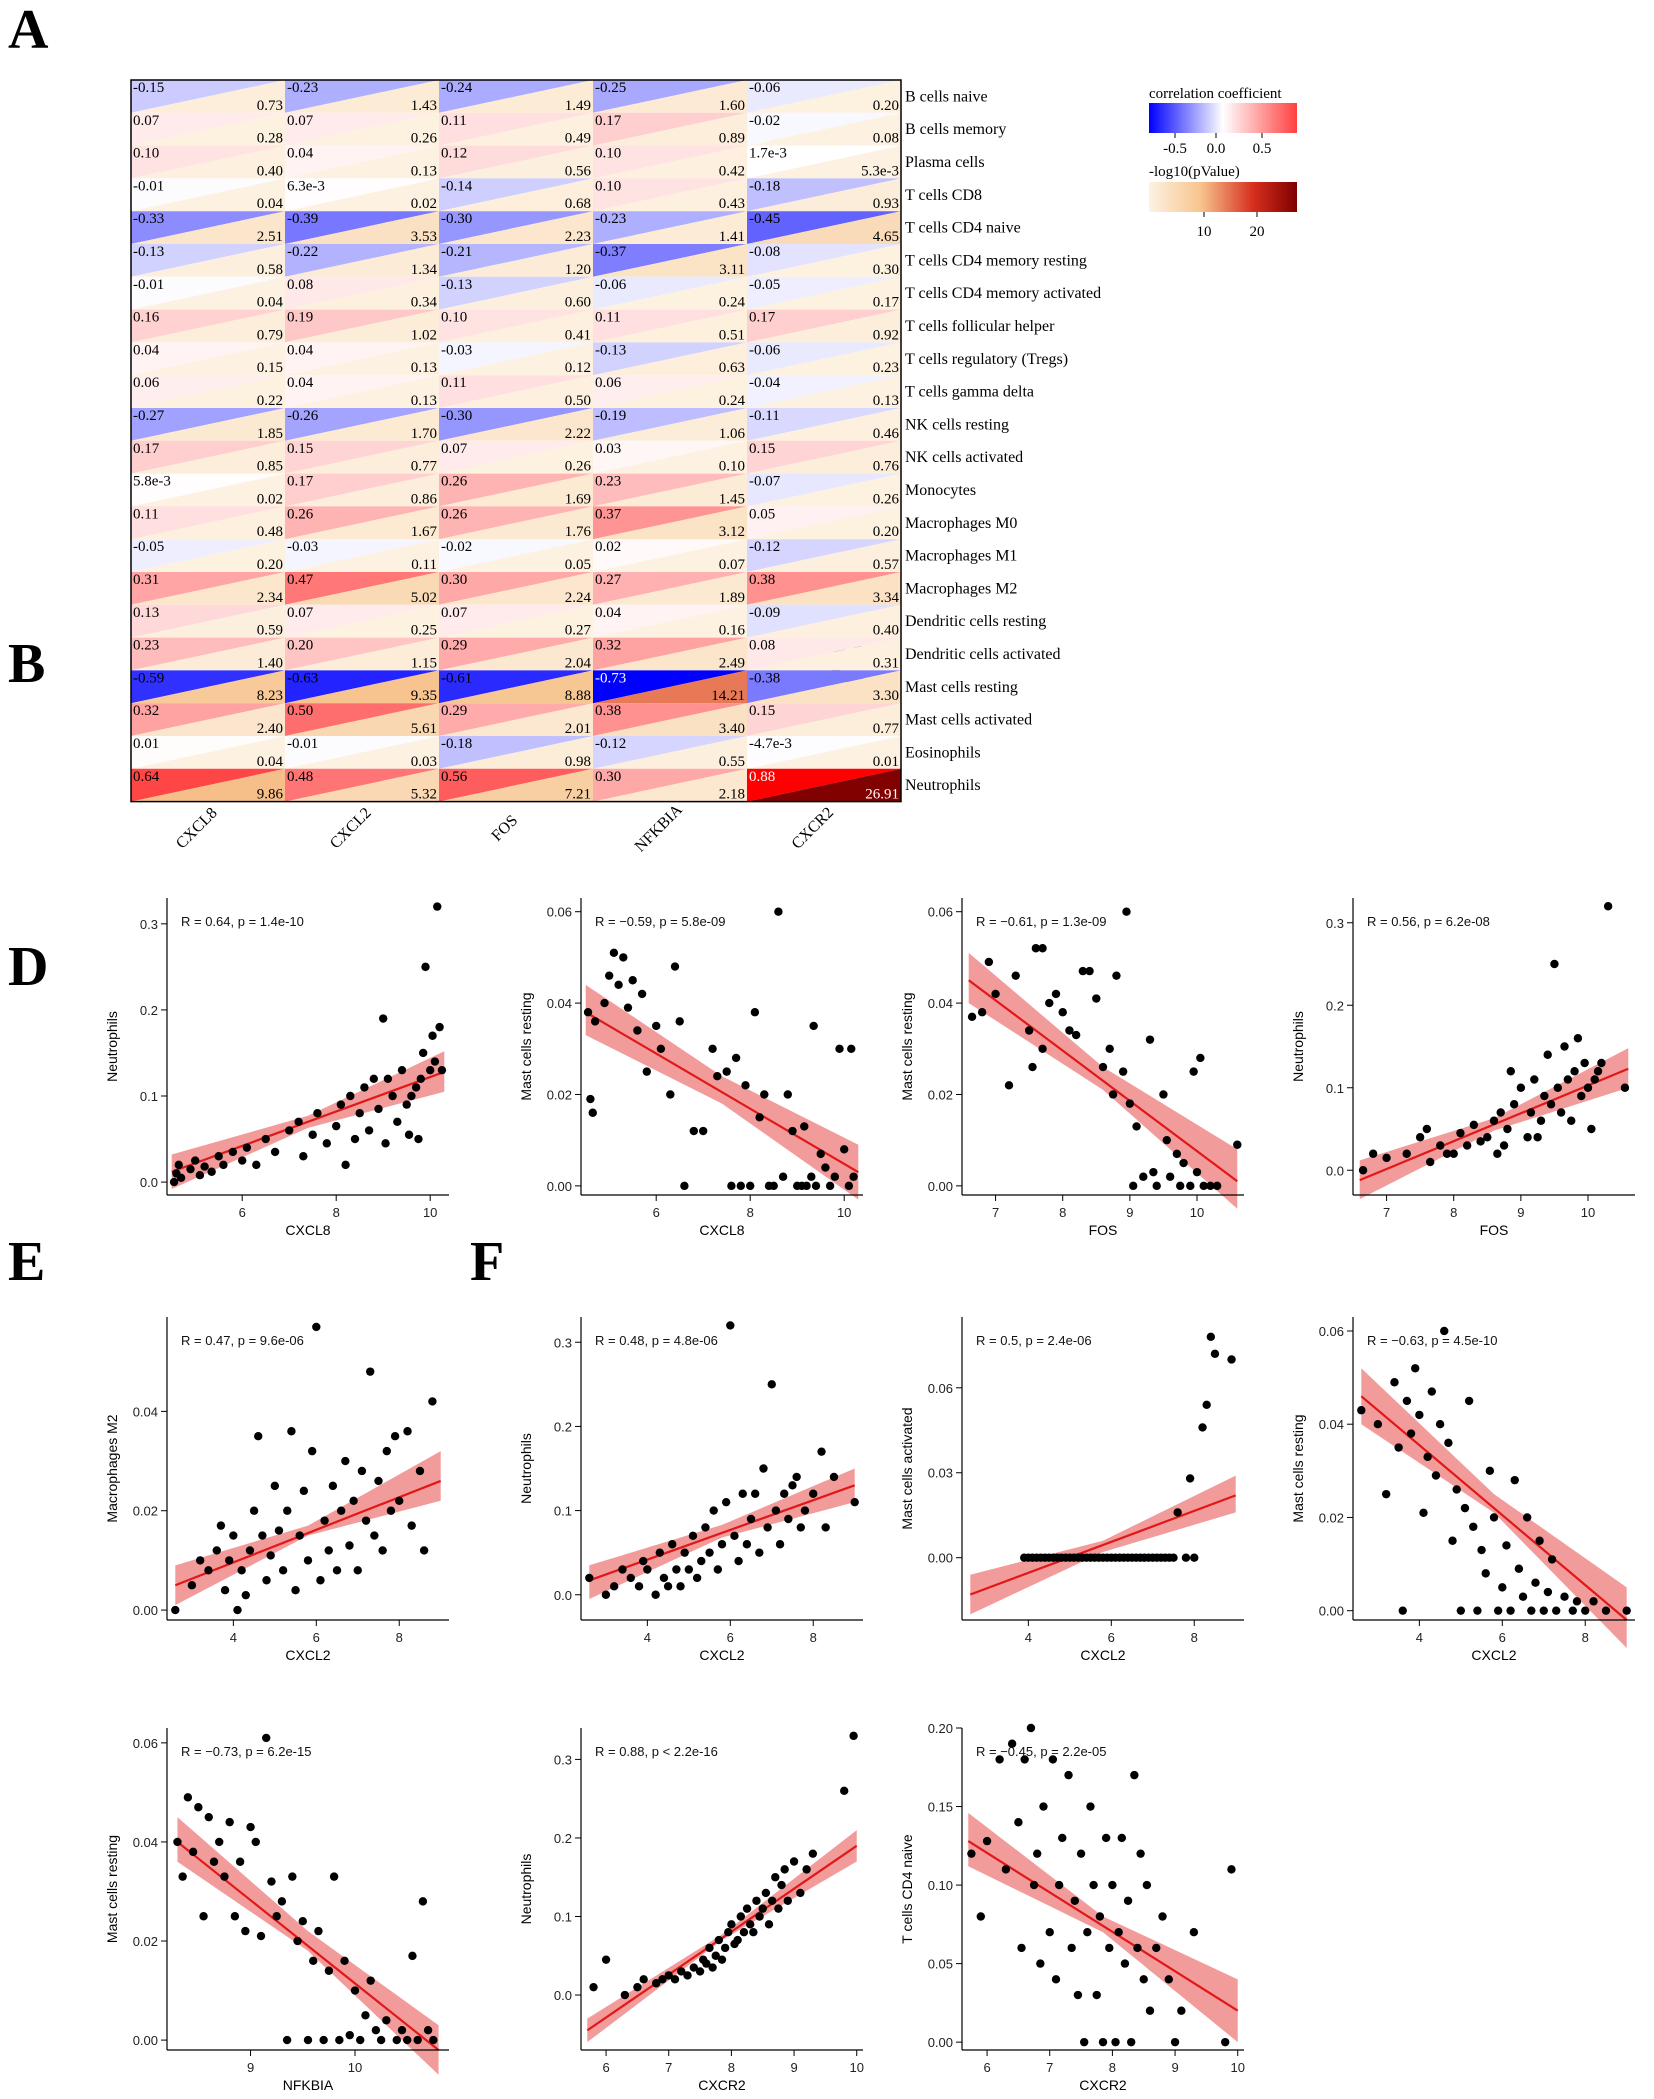 The width and height of the screenshot is (1654, 2099). I want to click on y-axis-label: Mast cells resting, so click(907, 1046).